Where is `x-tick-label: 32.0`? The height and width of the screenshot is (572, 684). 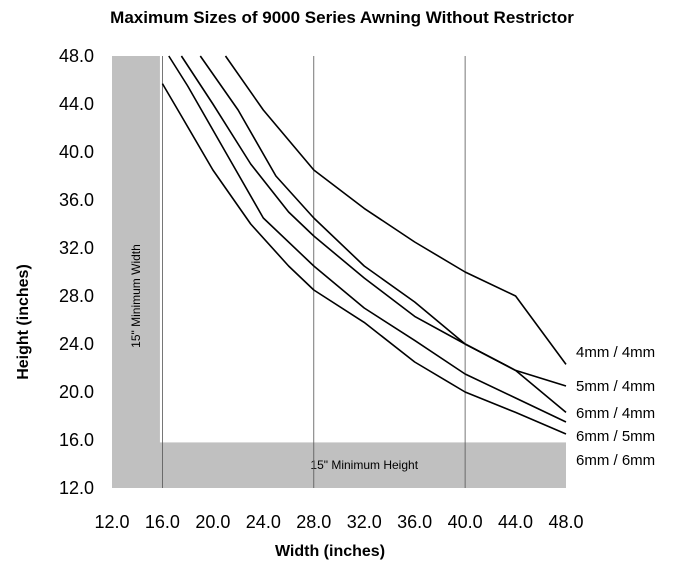
x-tick-label: 32.0 is located at coordinates (364, 522).